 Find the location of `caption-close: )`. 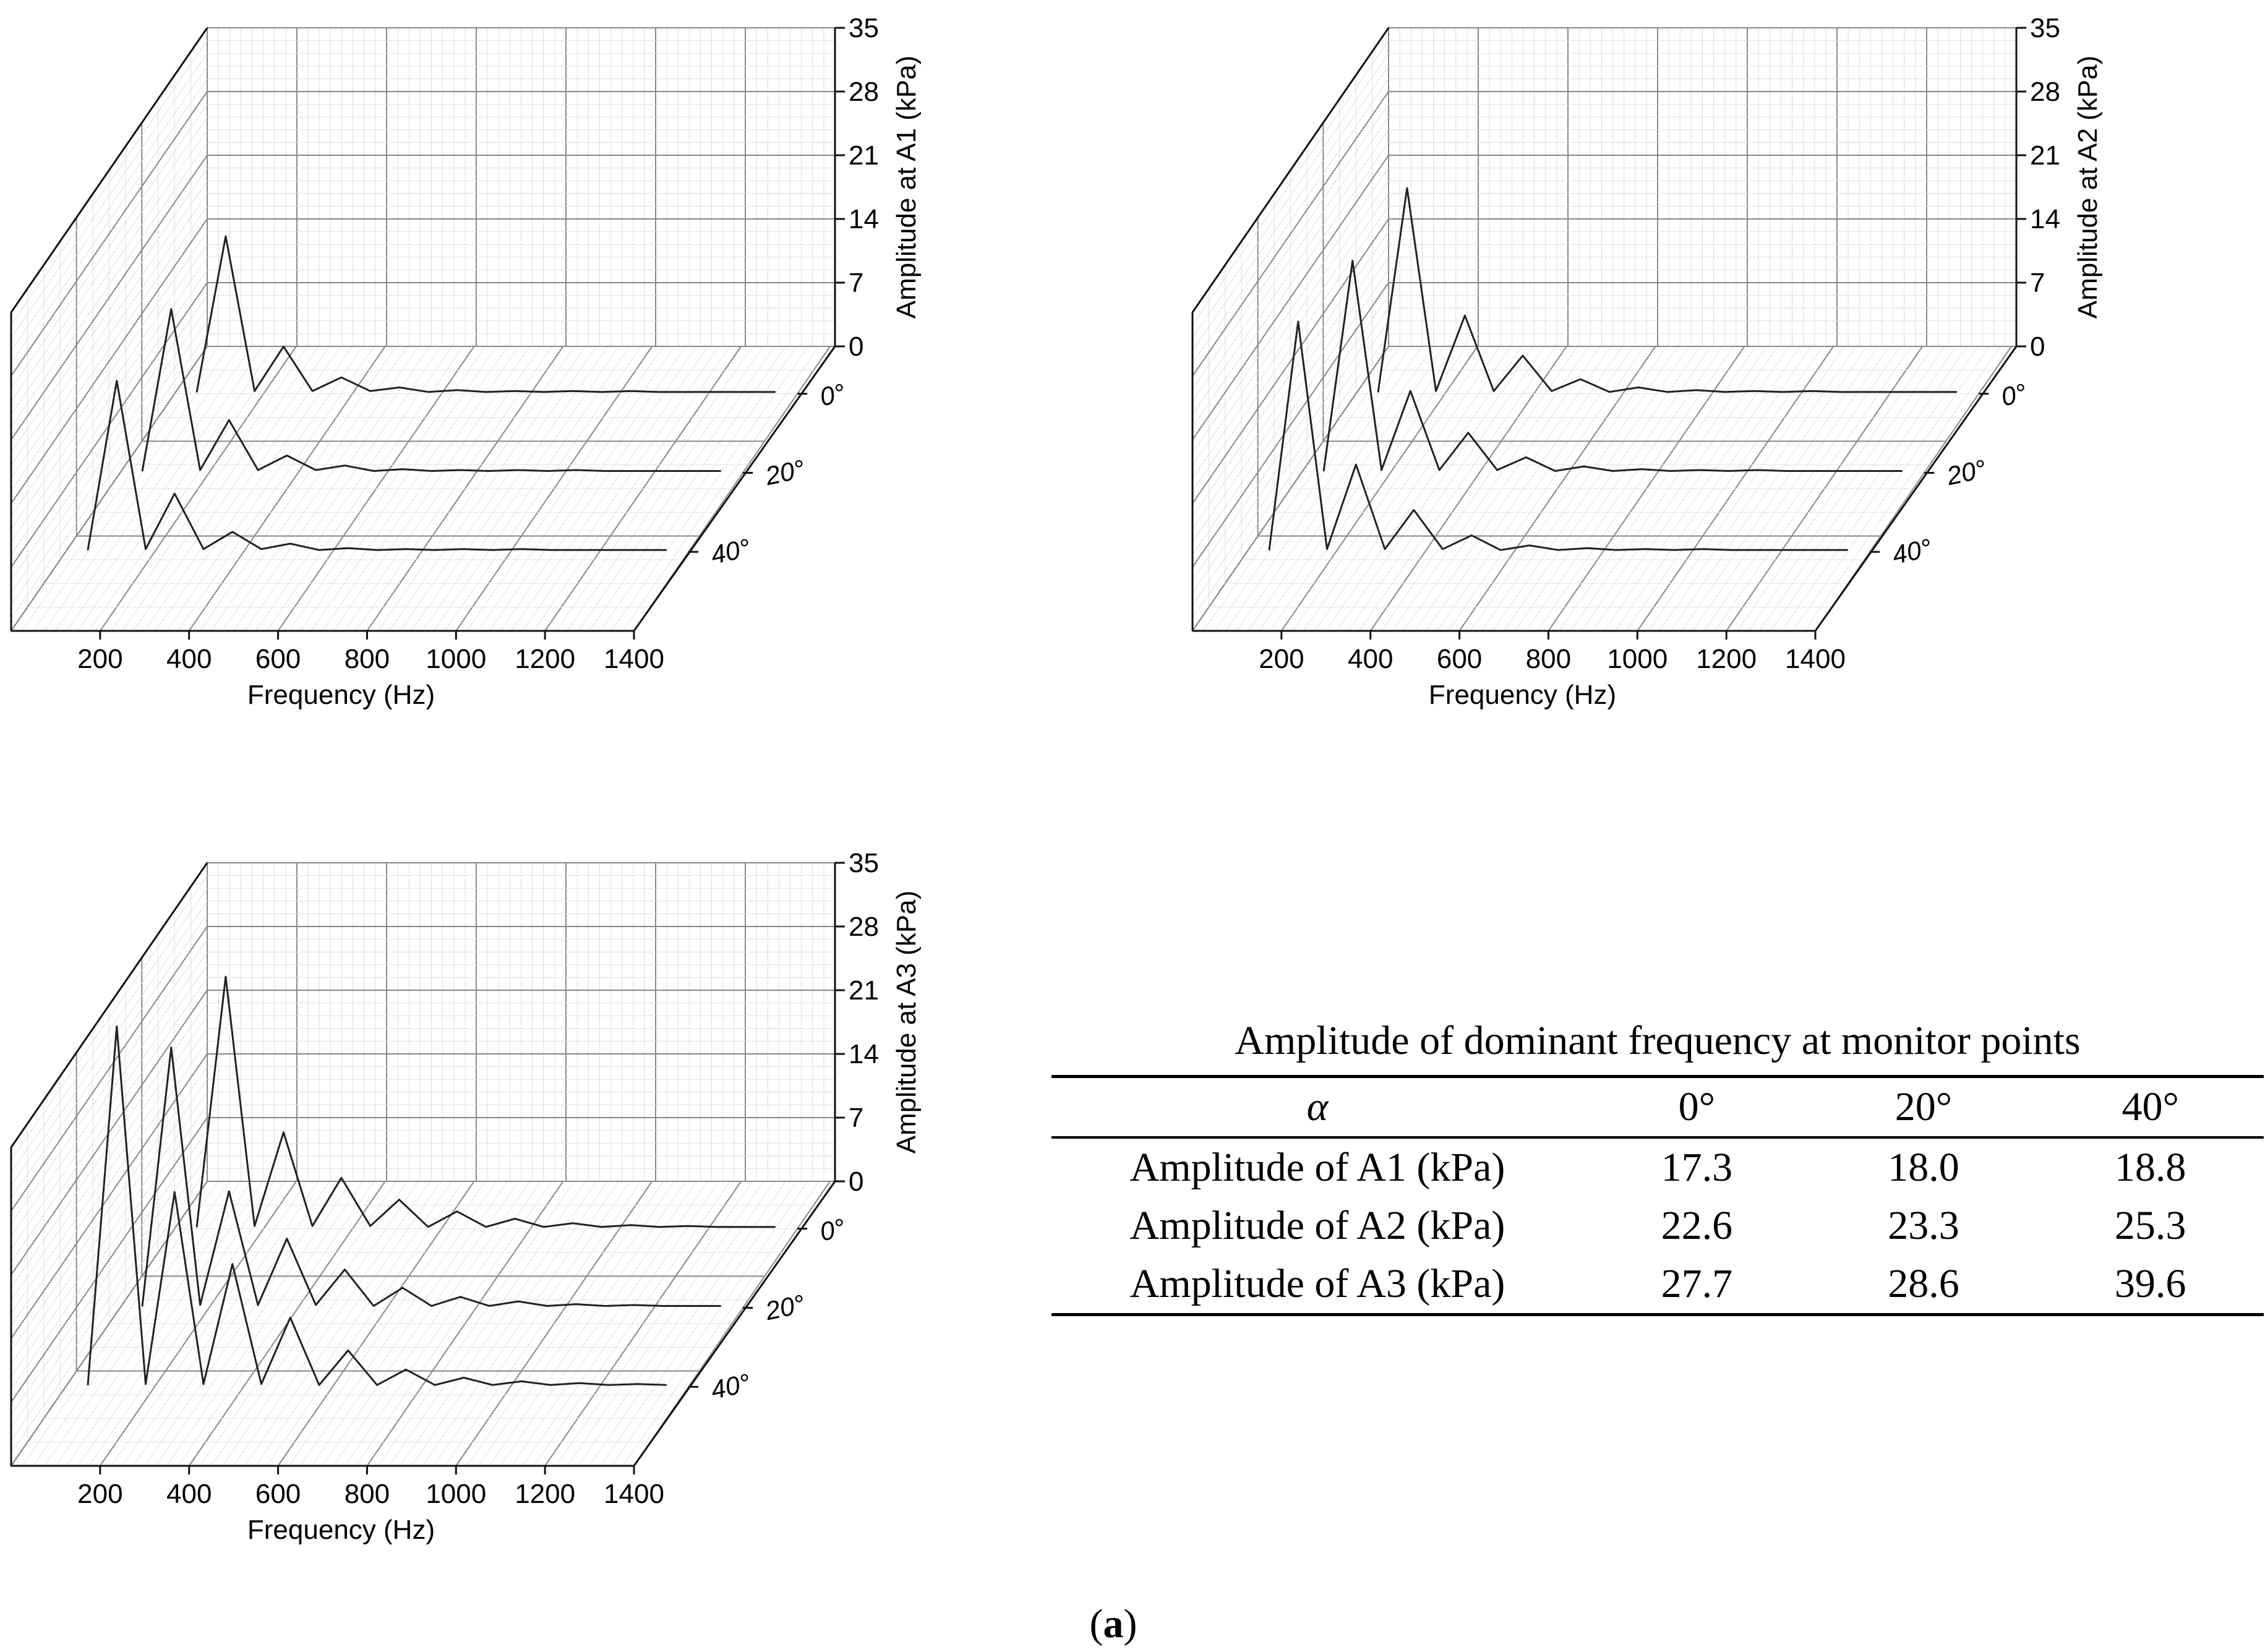

caption-close: ) is located at coordinates (1130, 1624).